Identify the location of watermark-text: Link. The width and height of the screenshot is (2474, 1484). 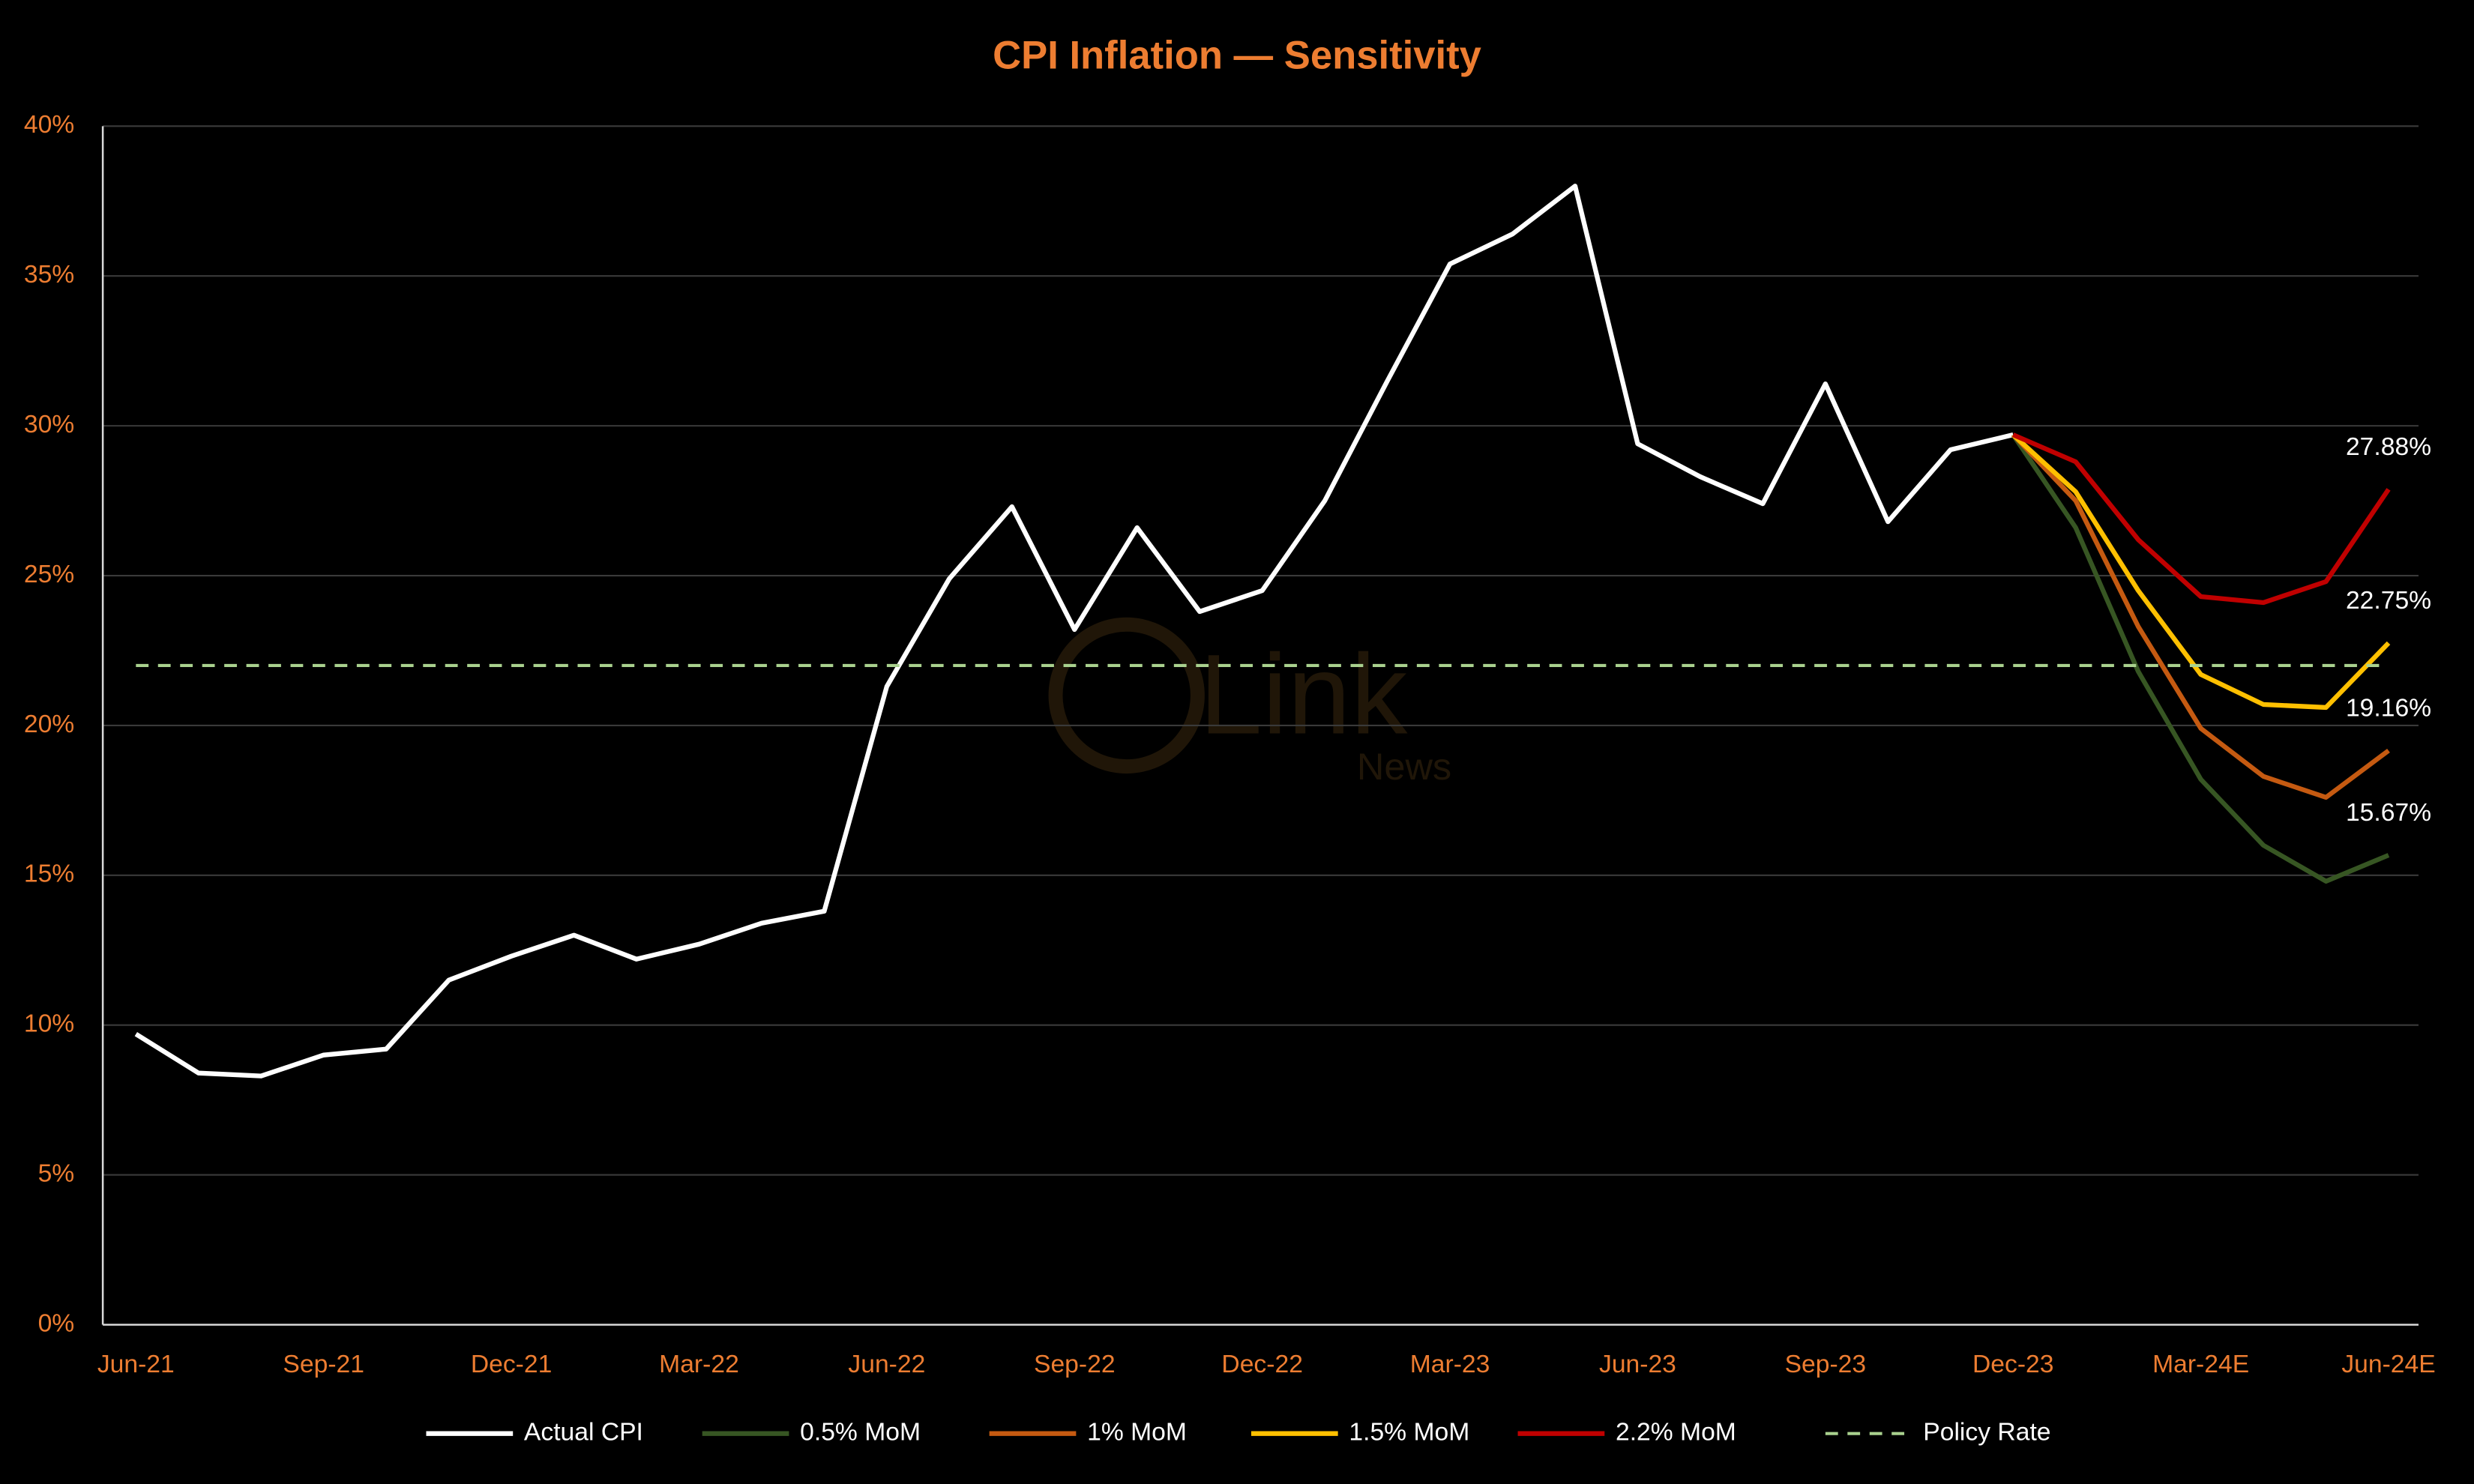
(1304, 695).